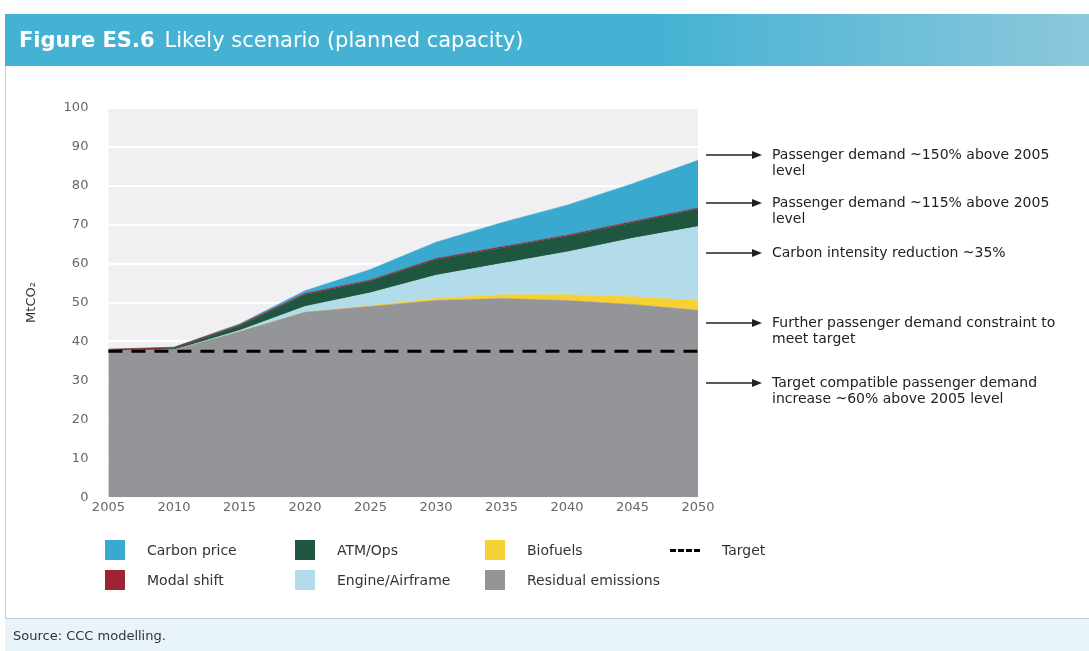 This screenshot has height=651, width=1089. Describe the element at coordinates (394, 580) in the screenshot. I see `legend-label: Engine/Airframe` at that location.